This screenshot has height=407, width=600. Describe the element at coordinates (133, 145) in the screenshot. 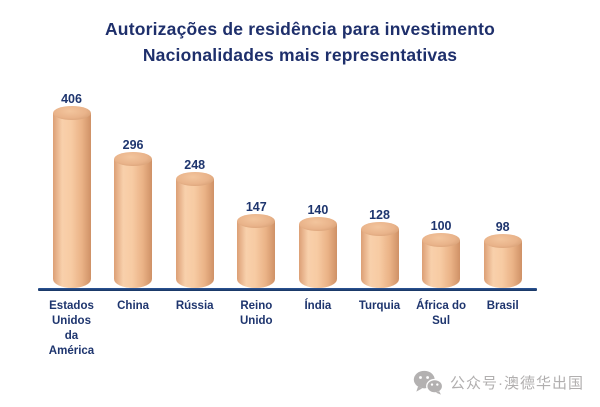

I see `bar-value-label: 296` at that location.